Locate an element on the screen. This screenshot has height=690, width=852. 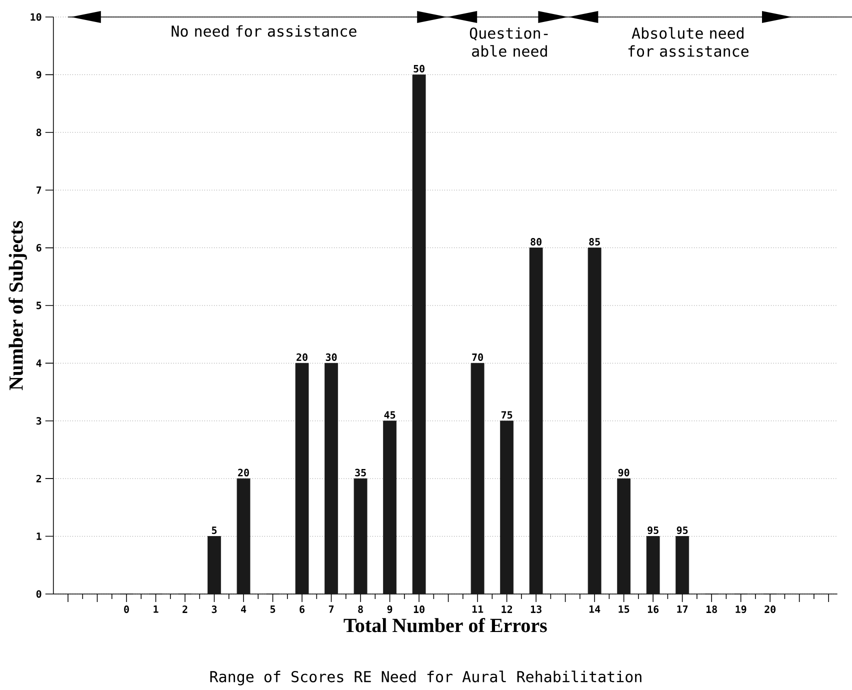
y-axis-title: Number of Subjects is located at coordinates (17, 305).